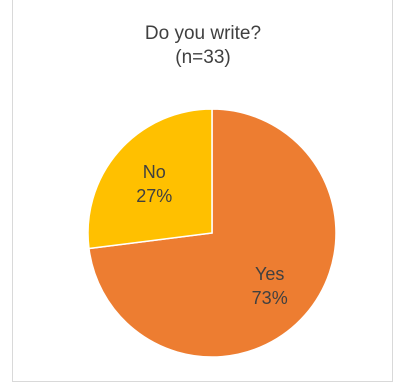  I want to click on pie-labels: Yes 73% No 27%, so click(211, 235).